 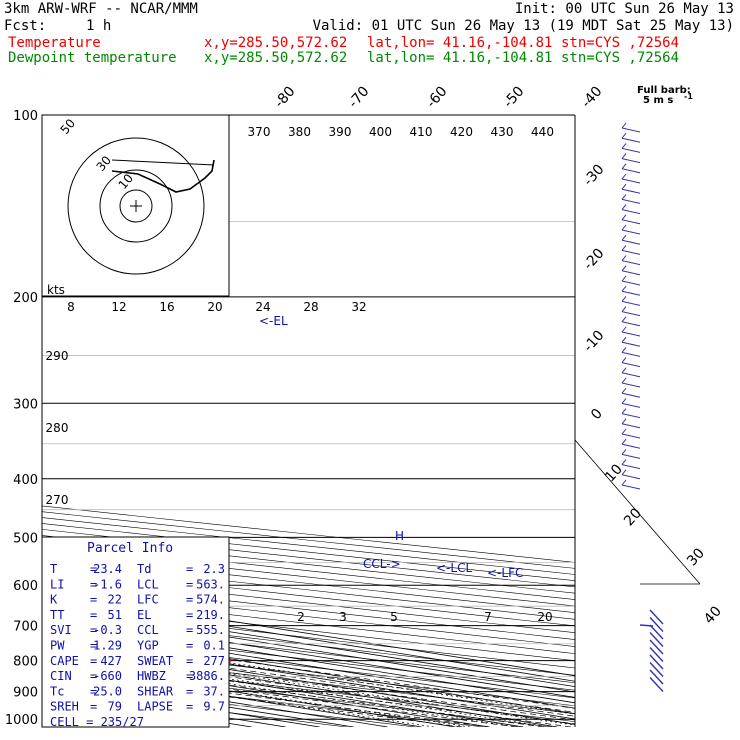 I want to click on parcel-value: 25.0, so click(x=107, y=691).